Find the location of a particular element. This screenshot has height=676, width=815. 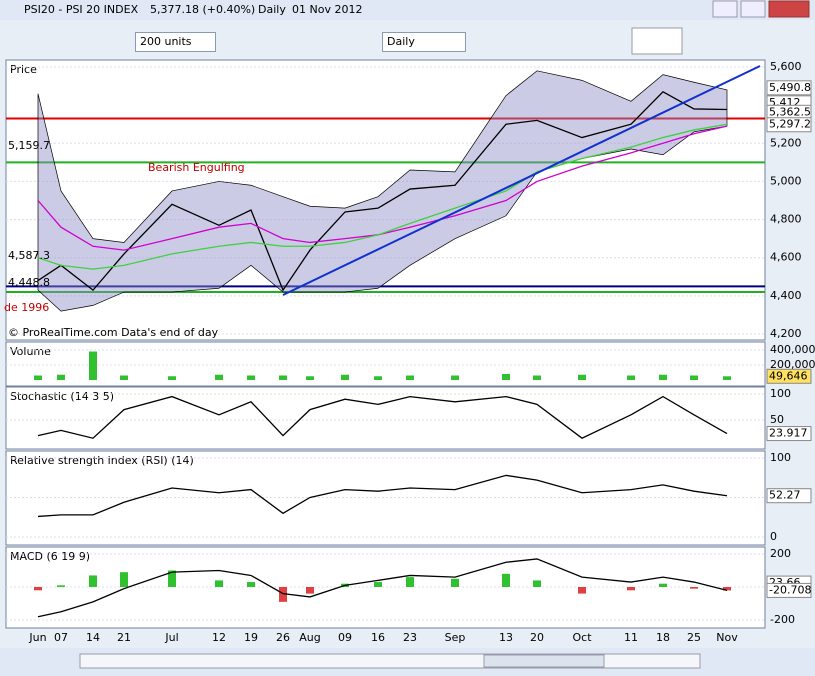

x-tick-label: 07 is located at coordinates (61, 637).